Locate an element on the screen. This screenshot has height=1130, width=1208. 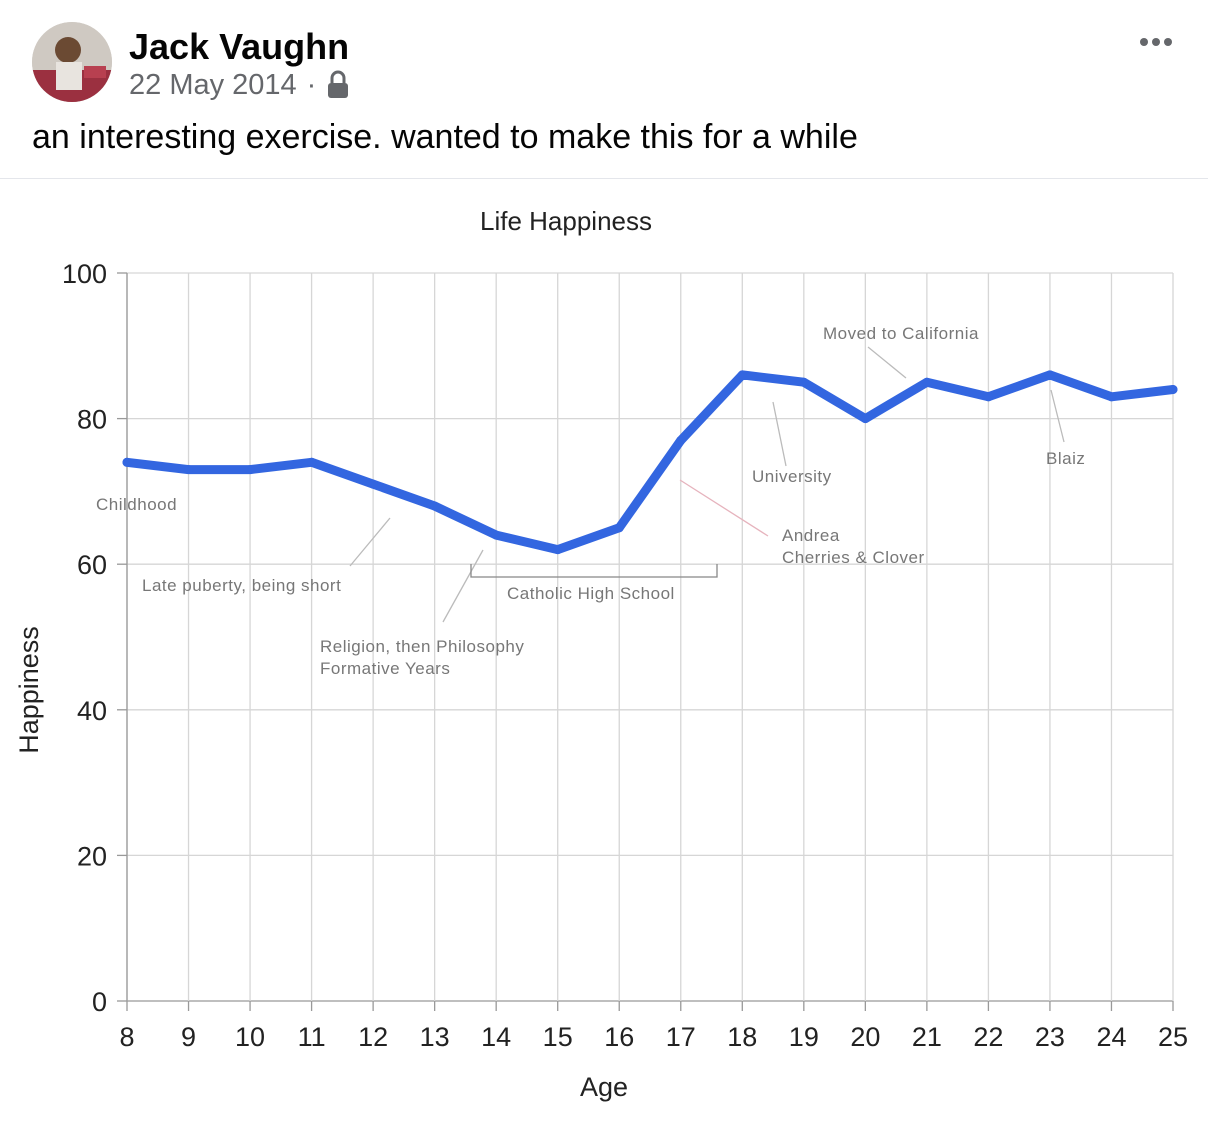
x-tick-label: 19 is located at coordinates (804, 1037).